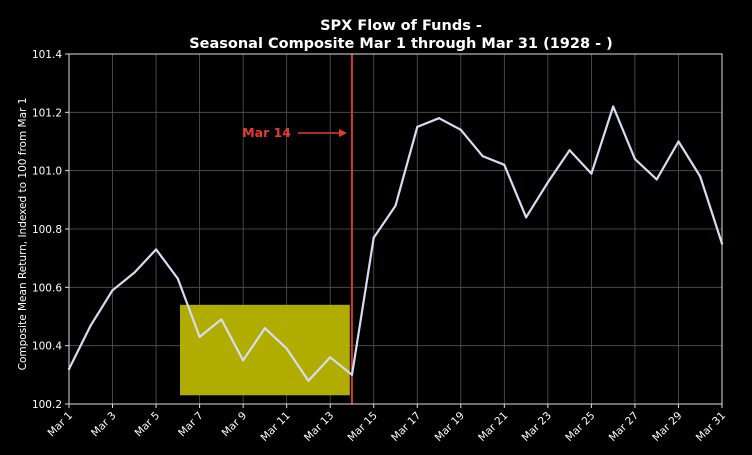  I want to click on y-tick-labels: 100.2 100.4 100.6 100.8 101.0 101.2 101.4, so click(47, 230).